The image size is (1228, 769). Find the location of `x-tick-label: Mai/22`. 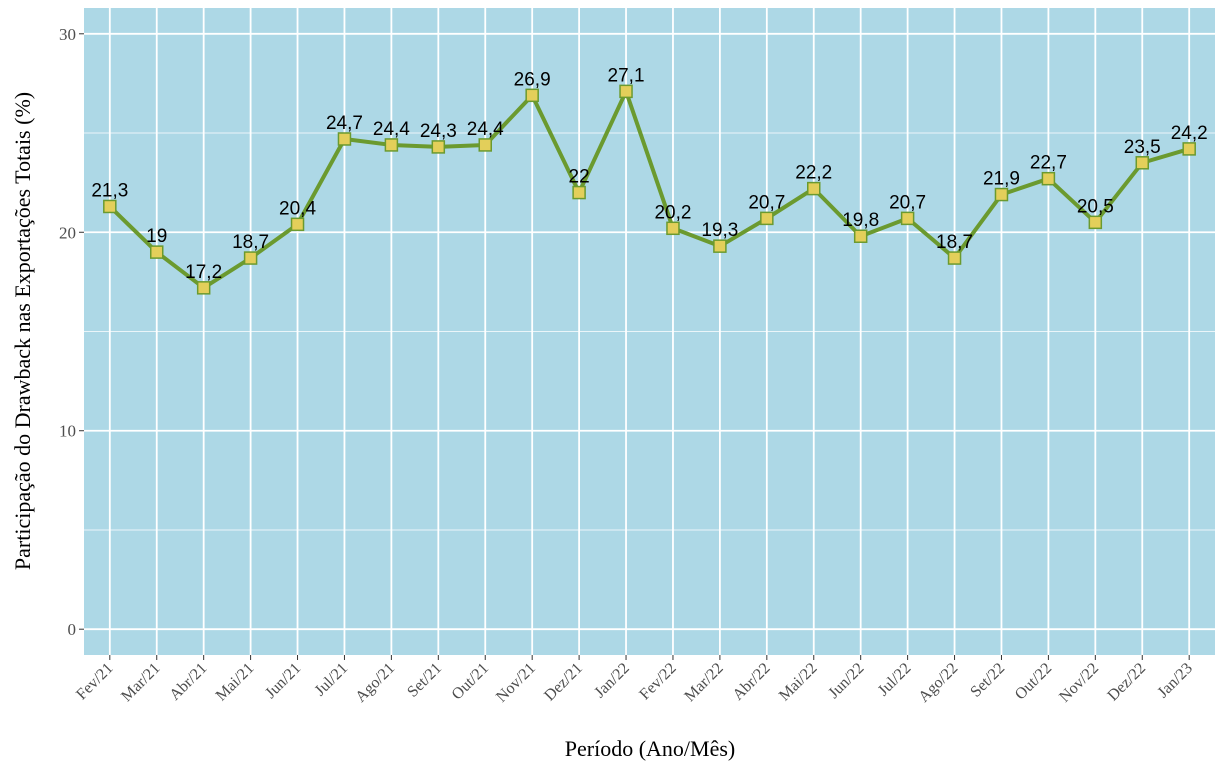

x-tick-label: Mai/22 is located at coordinates (798, 682).